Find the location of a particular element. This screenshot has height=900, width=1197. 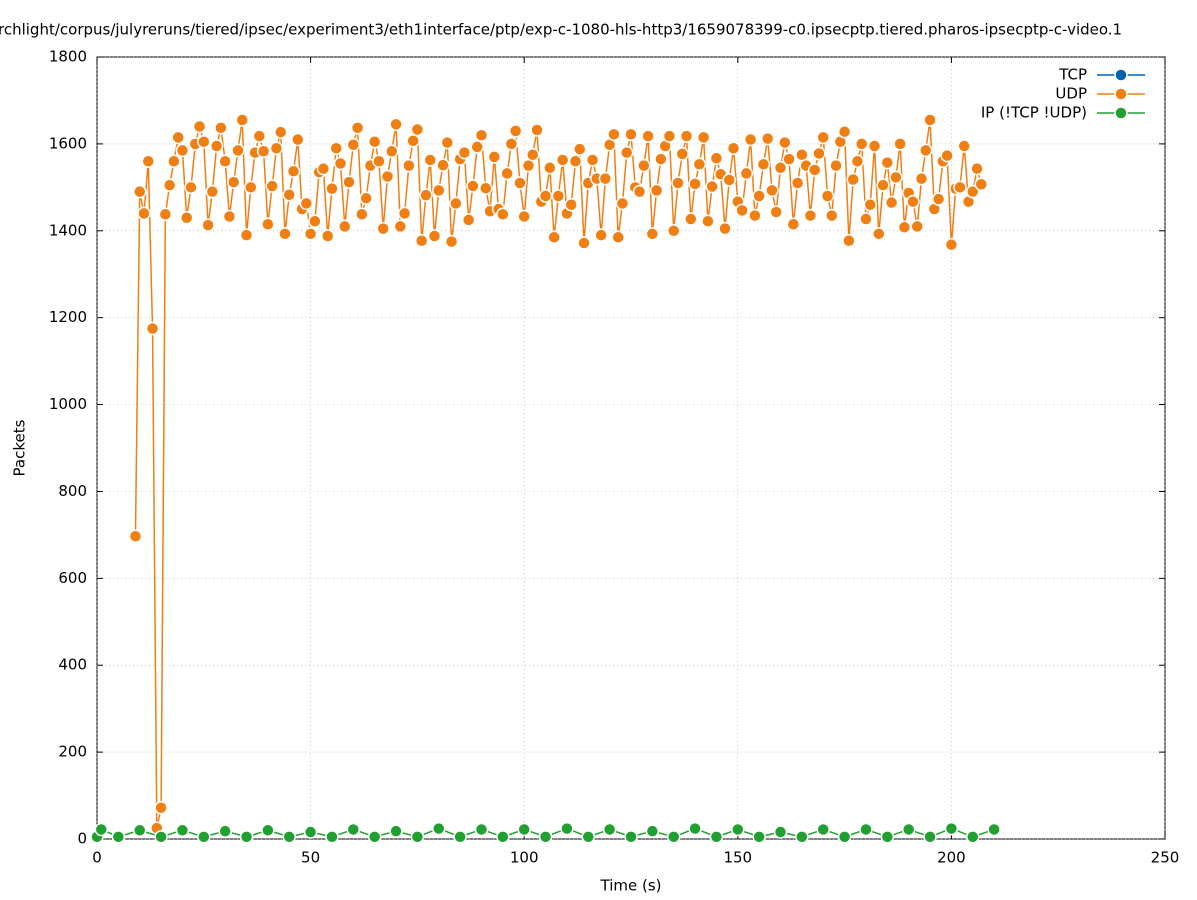

y-tick-label: 800 is located at coordinates (72, 491).